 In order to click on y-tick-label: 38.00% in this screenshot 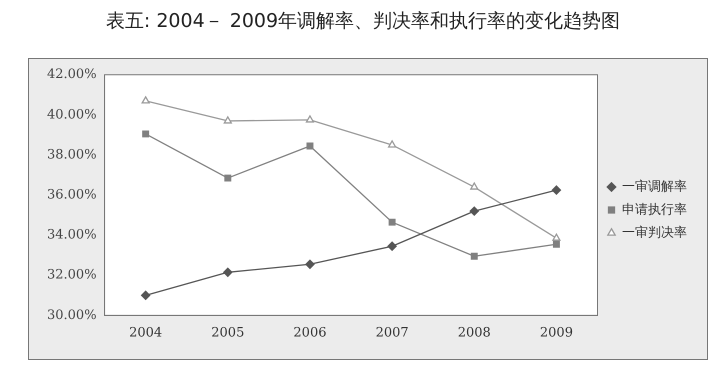, I will do `click(71, 154)`.